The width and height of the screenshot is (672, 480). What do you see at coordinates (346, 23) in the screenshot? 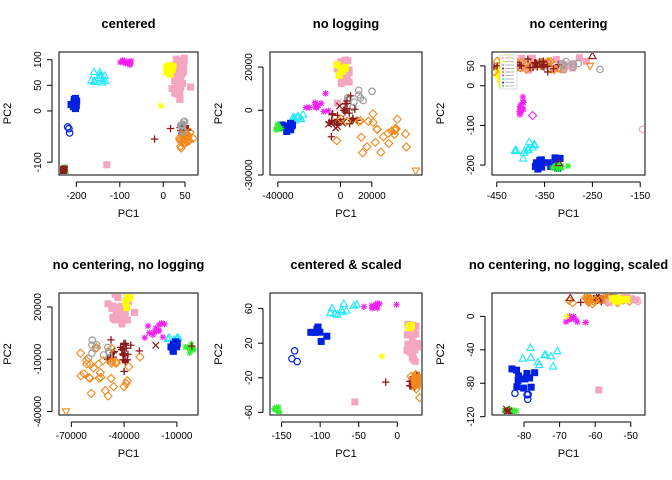
I see `chart-title: no logging` at bounding box center [346, 23].